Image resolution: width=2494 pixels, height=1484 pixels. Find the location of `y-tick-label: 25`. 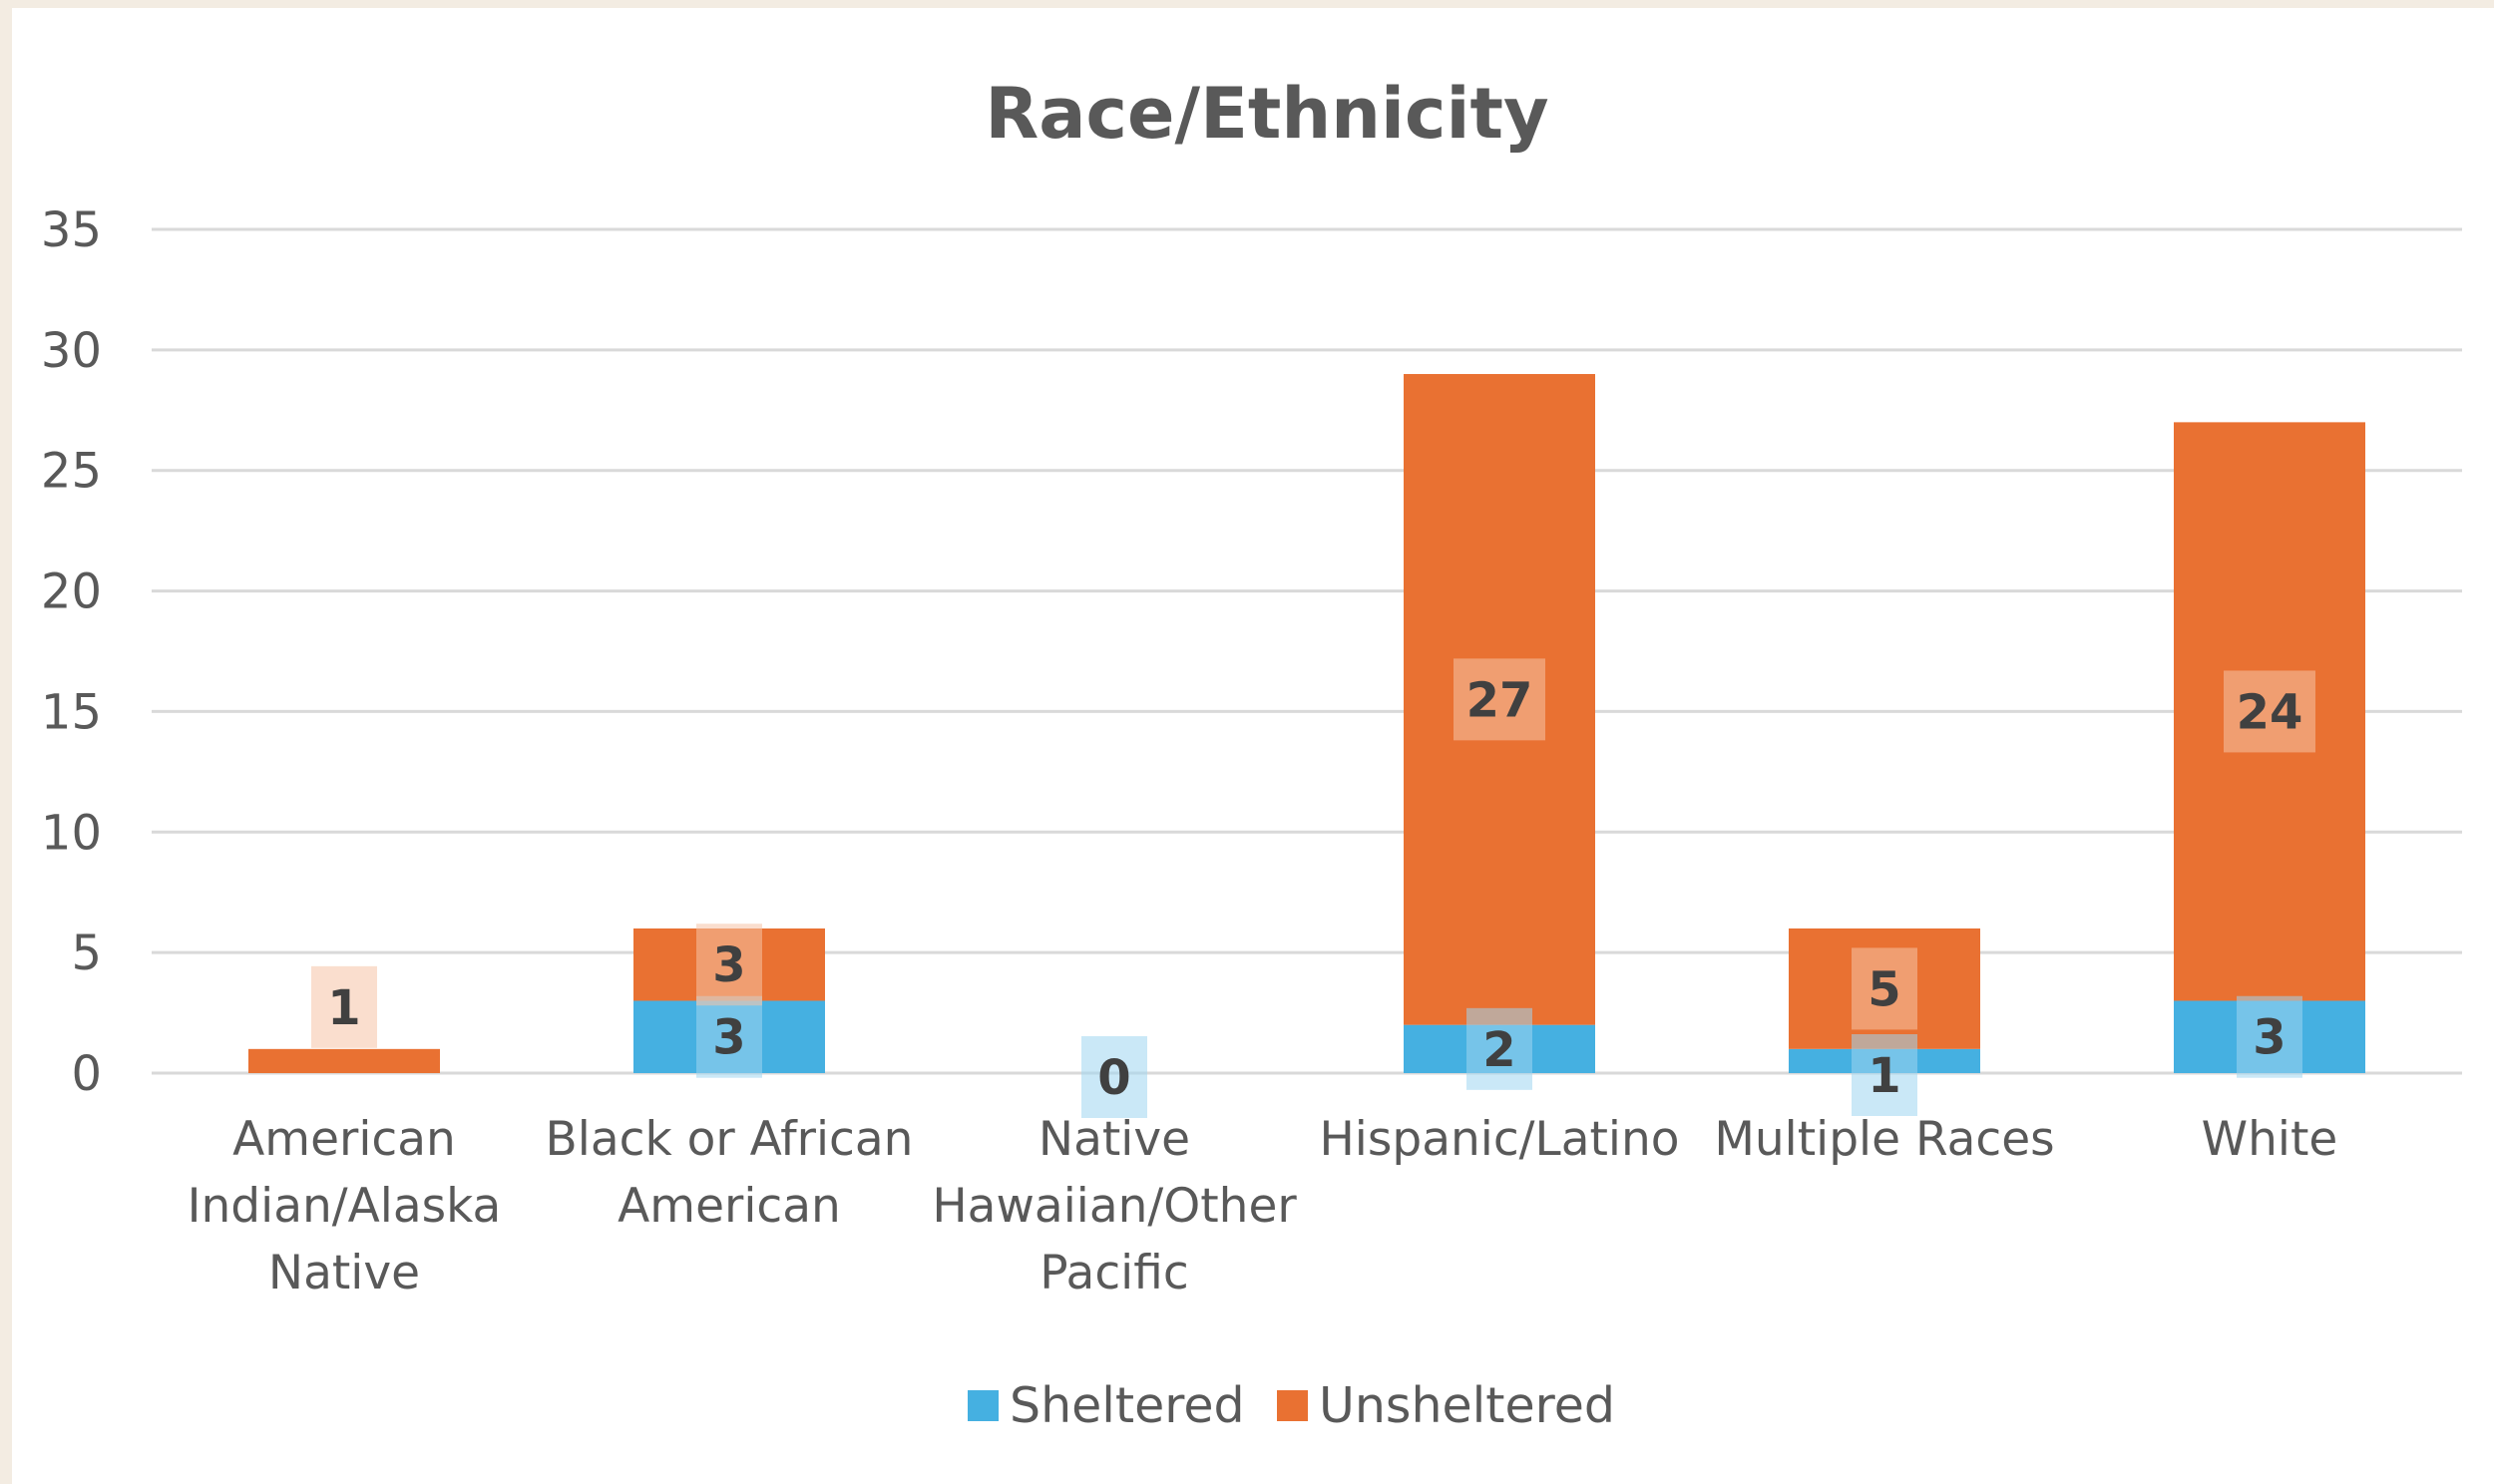

y-tick-label: 25 is located at coordinates (71, 472).